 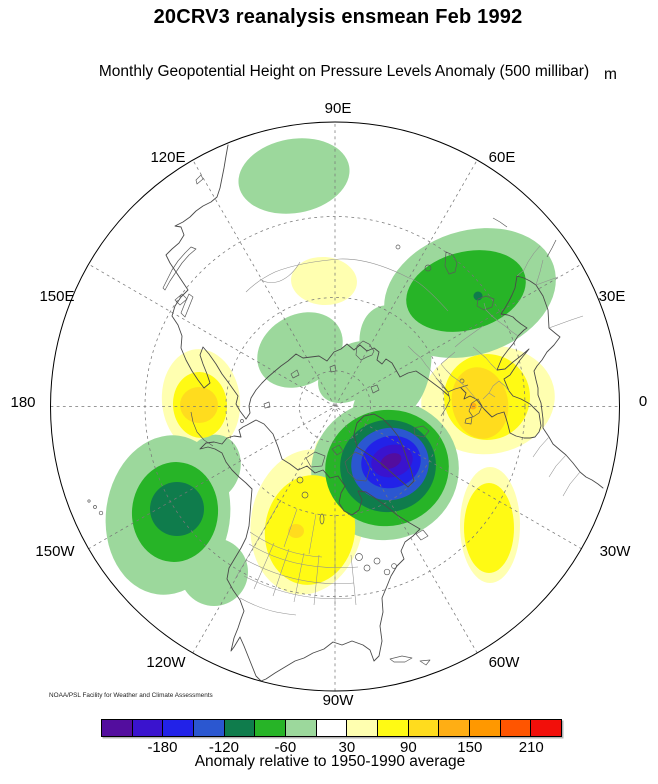 What do you see at coordinates (502, 157) in the screenshot?
I see `lon-label-60E: 60E` at bounding box center [502, 157].